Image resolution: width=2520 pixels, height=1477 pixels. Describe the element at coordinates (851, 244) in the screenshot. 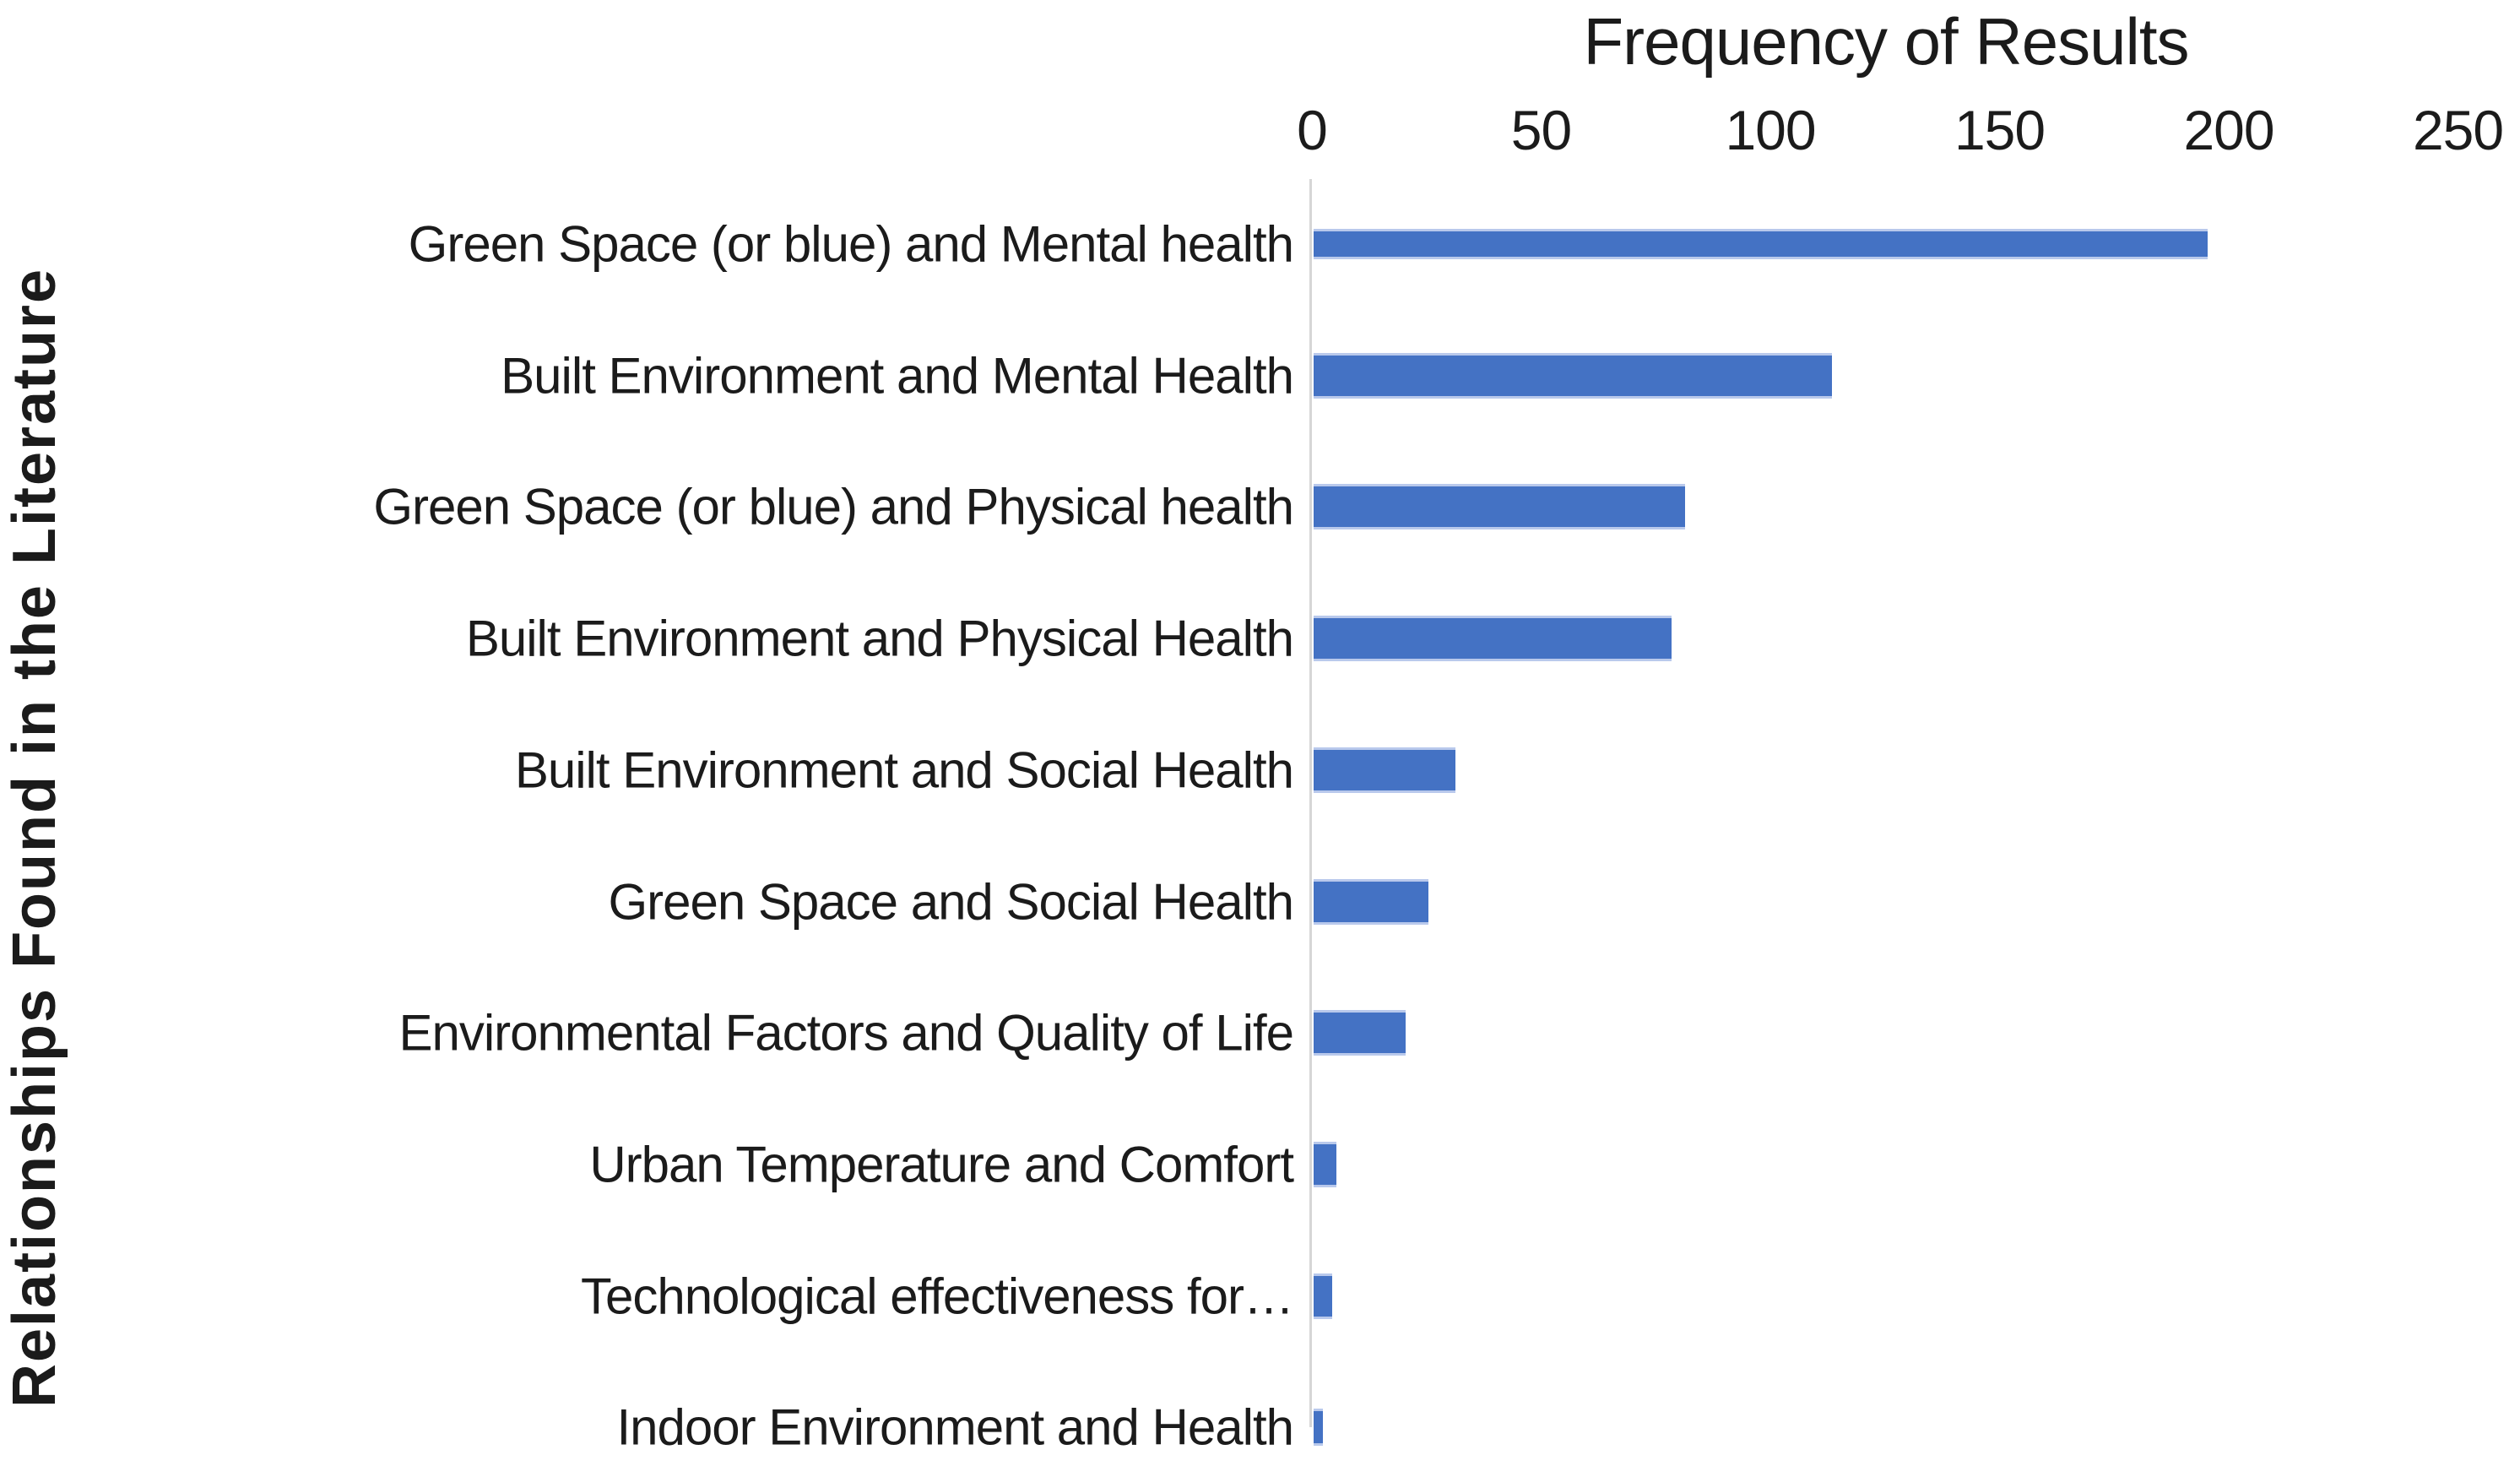

I see `category-label: Green Space (or blue) and Mental health` at that location.